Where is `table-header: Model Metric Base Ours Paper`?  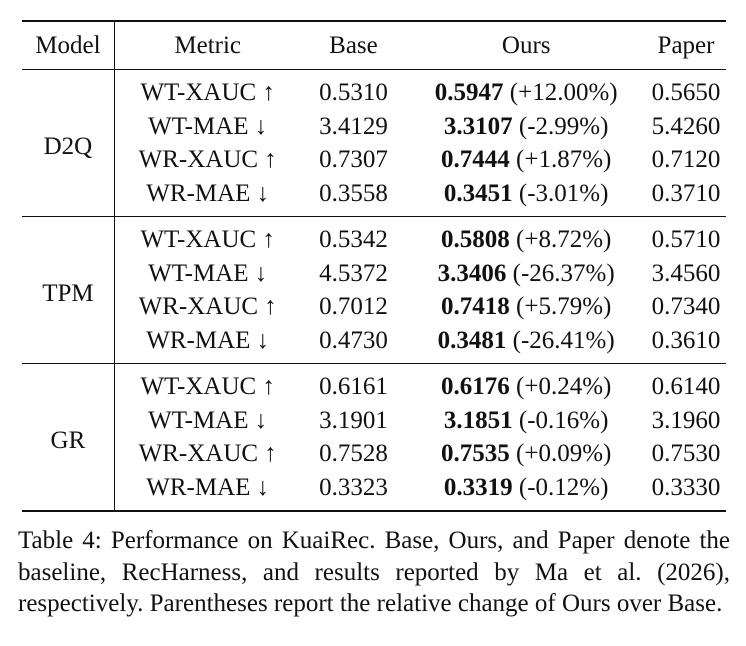 table-header: Model Metric Base Ours Paper is located at coordinates (374, 45).